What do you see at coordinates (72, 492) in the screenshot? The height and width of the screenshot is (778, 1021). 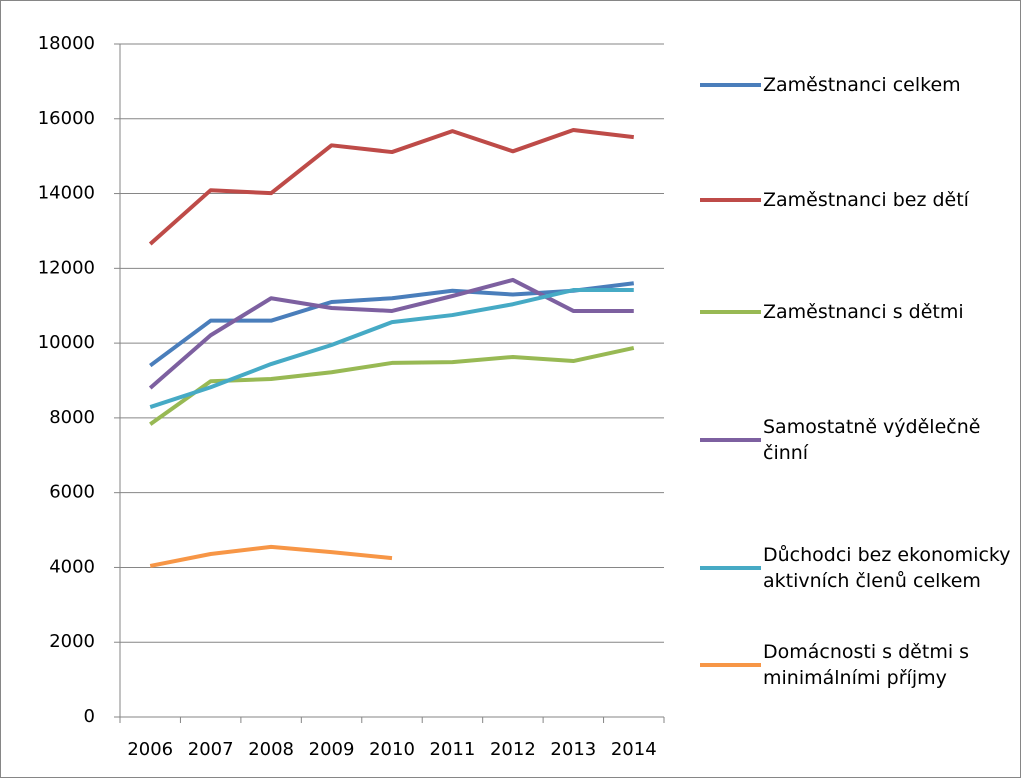 I see `y-tick-label: 6000` at bounding box center [72, 492].